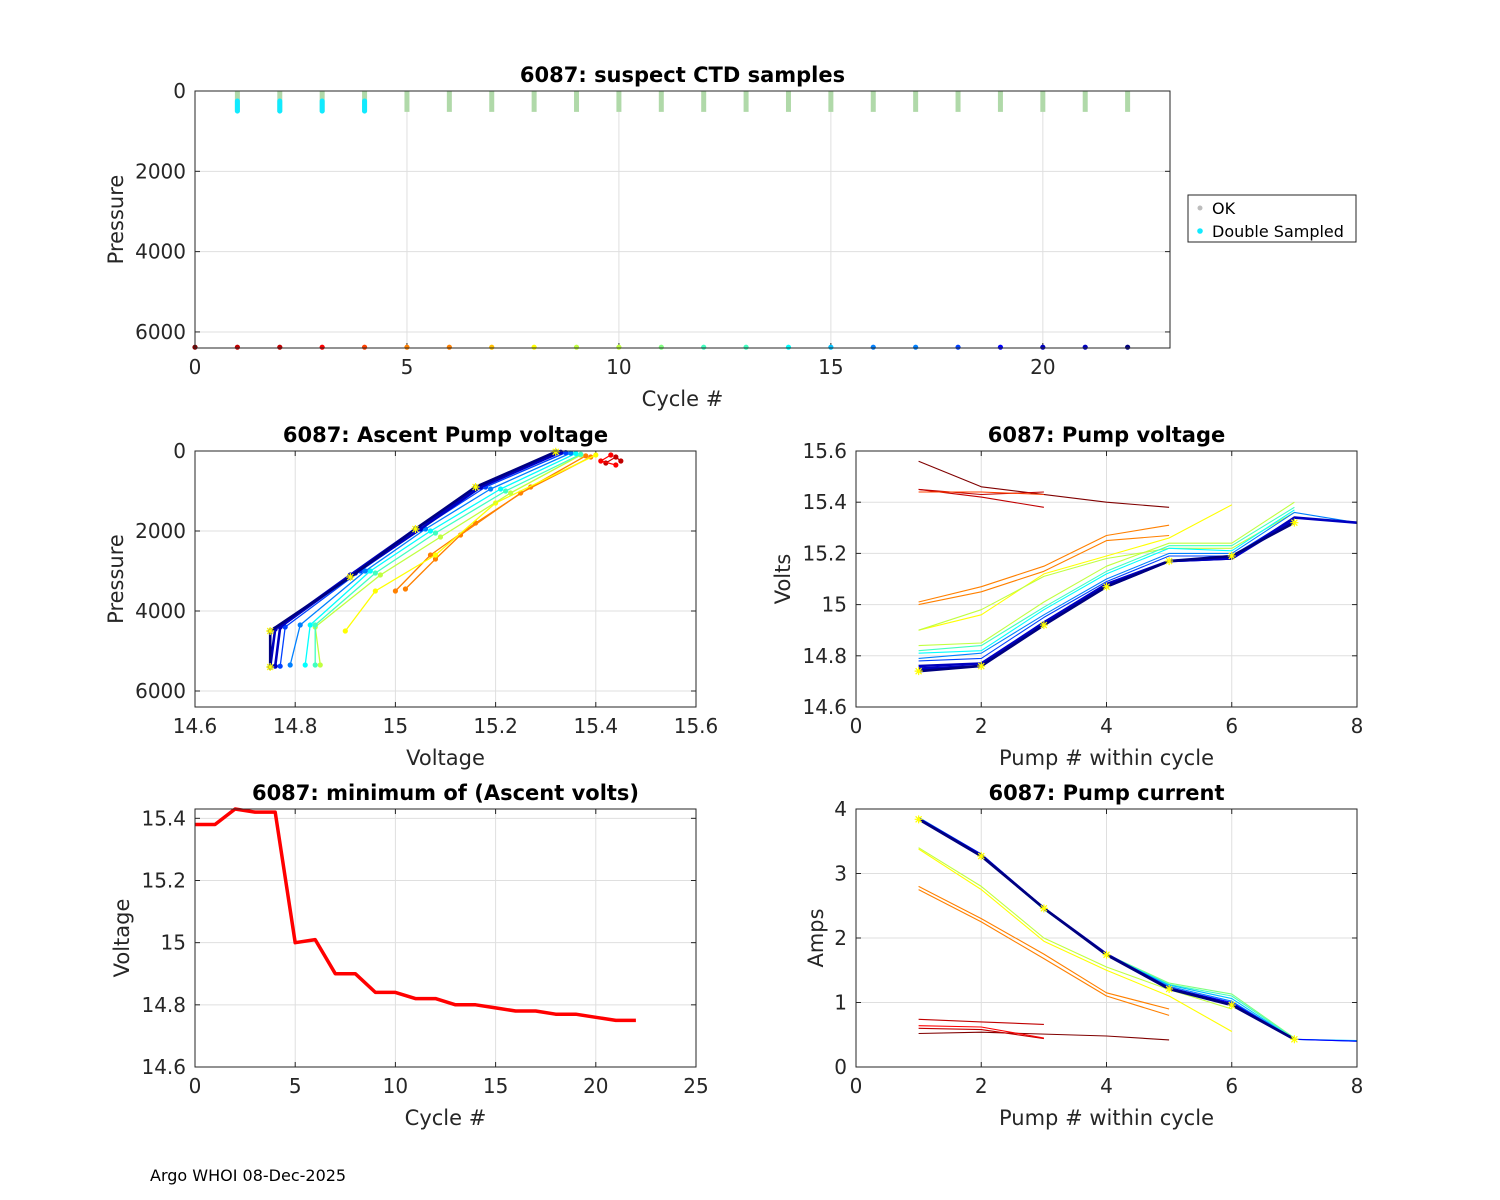  What do you see at coordinates (122, 938) in the screenshot?
I see `y-axis-label: Voltage` at bounding box center [122, 938].